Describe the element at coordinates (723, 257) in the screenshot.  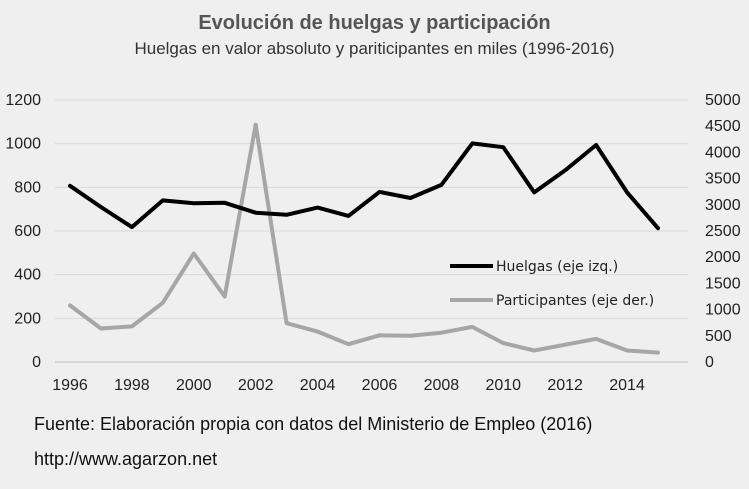
I see `y-right-tick-label: 2000` at that location.